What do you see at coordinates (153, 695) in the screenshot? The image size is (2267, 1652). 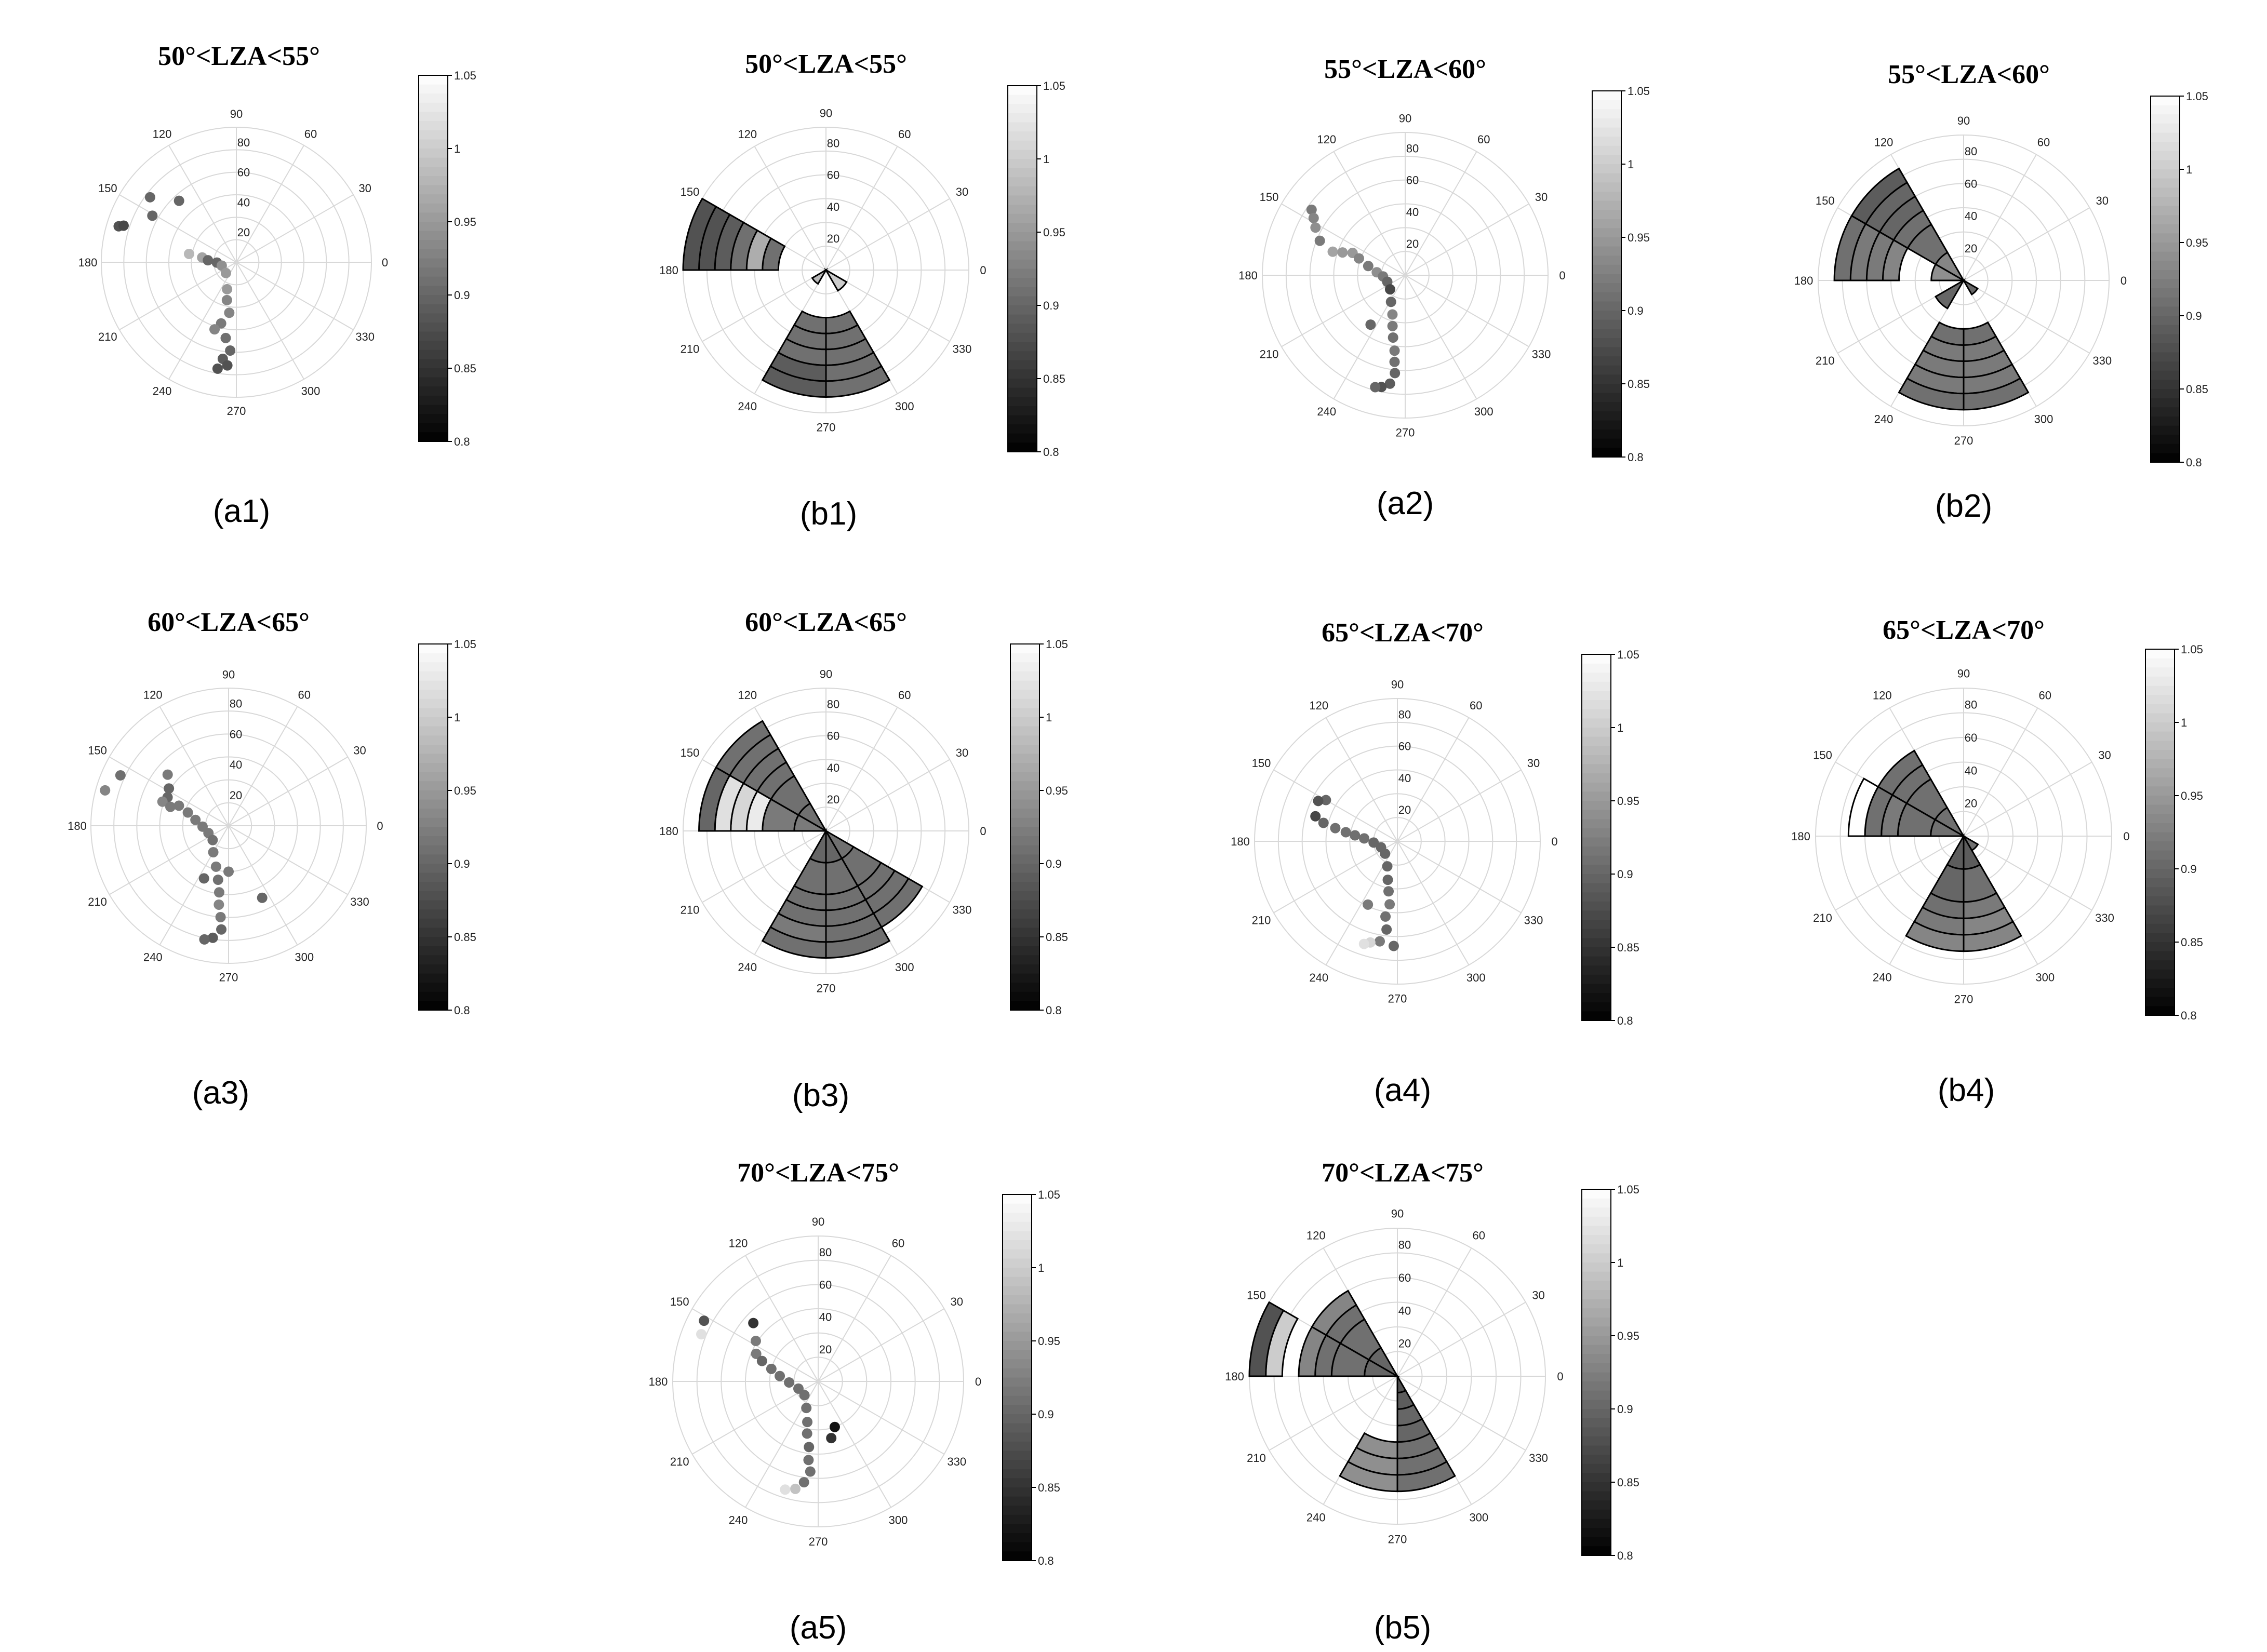 I see `angle-tick-label: 120` at bounding box center [153, 695].